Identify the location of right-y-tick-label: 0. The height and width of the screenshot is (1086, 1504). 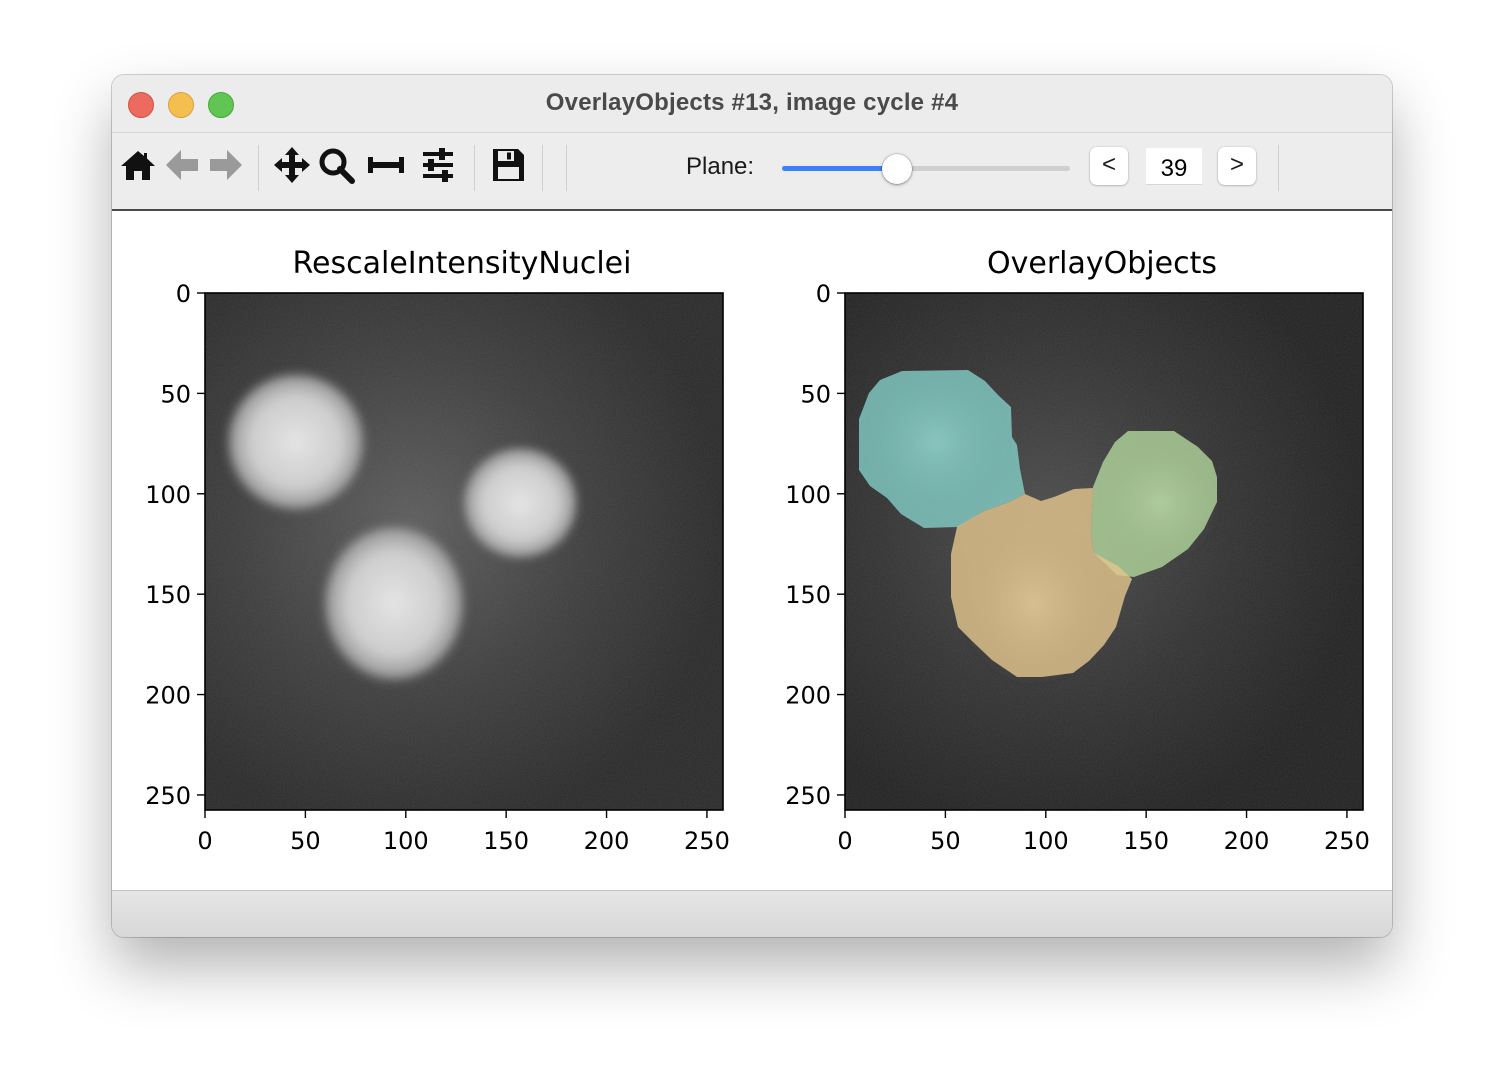
(823, 294).